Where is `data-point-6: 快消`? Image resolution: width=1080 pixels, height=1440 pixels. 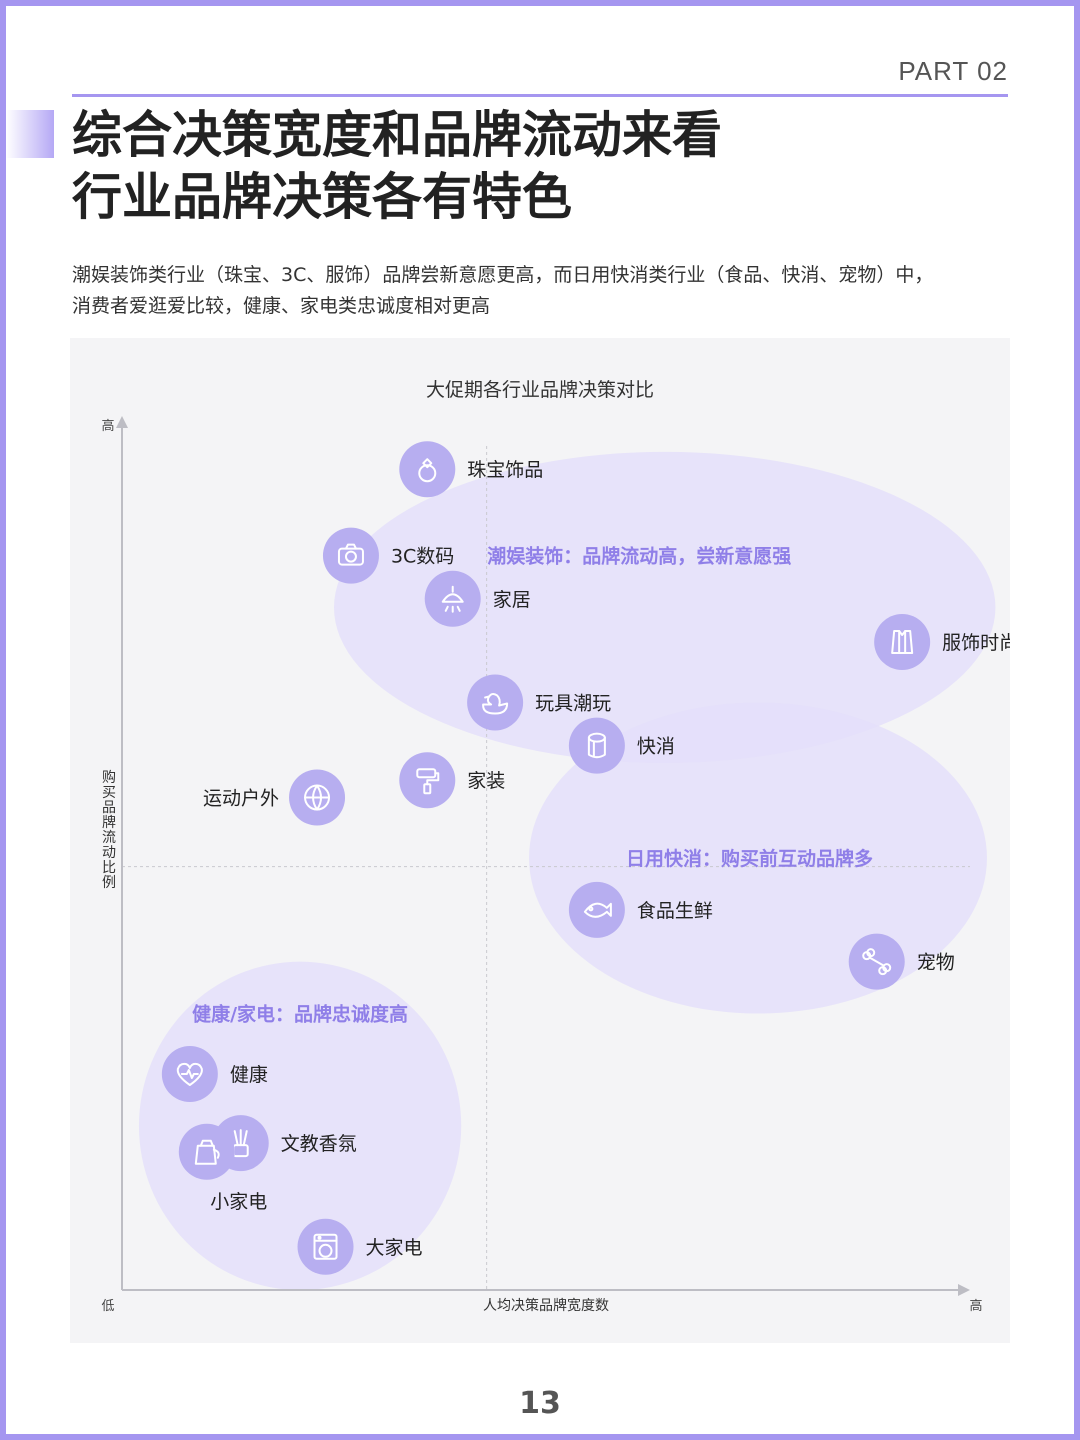
data-point-6: 快消 is located at coordinates (621, 745).